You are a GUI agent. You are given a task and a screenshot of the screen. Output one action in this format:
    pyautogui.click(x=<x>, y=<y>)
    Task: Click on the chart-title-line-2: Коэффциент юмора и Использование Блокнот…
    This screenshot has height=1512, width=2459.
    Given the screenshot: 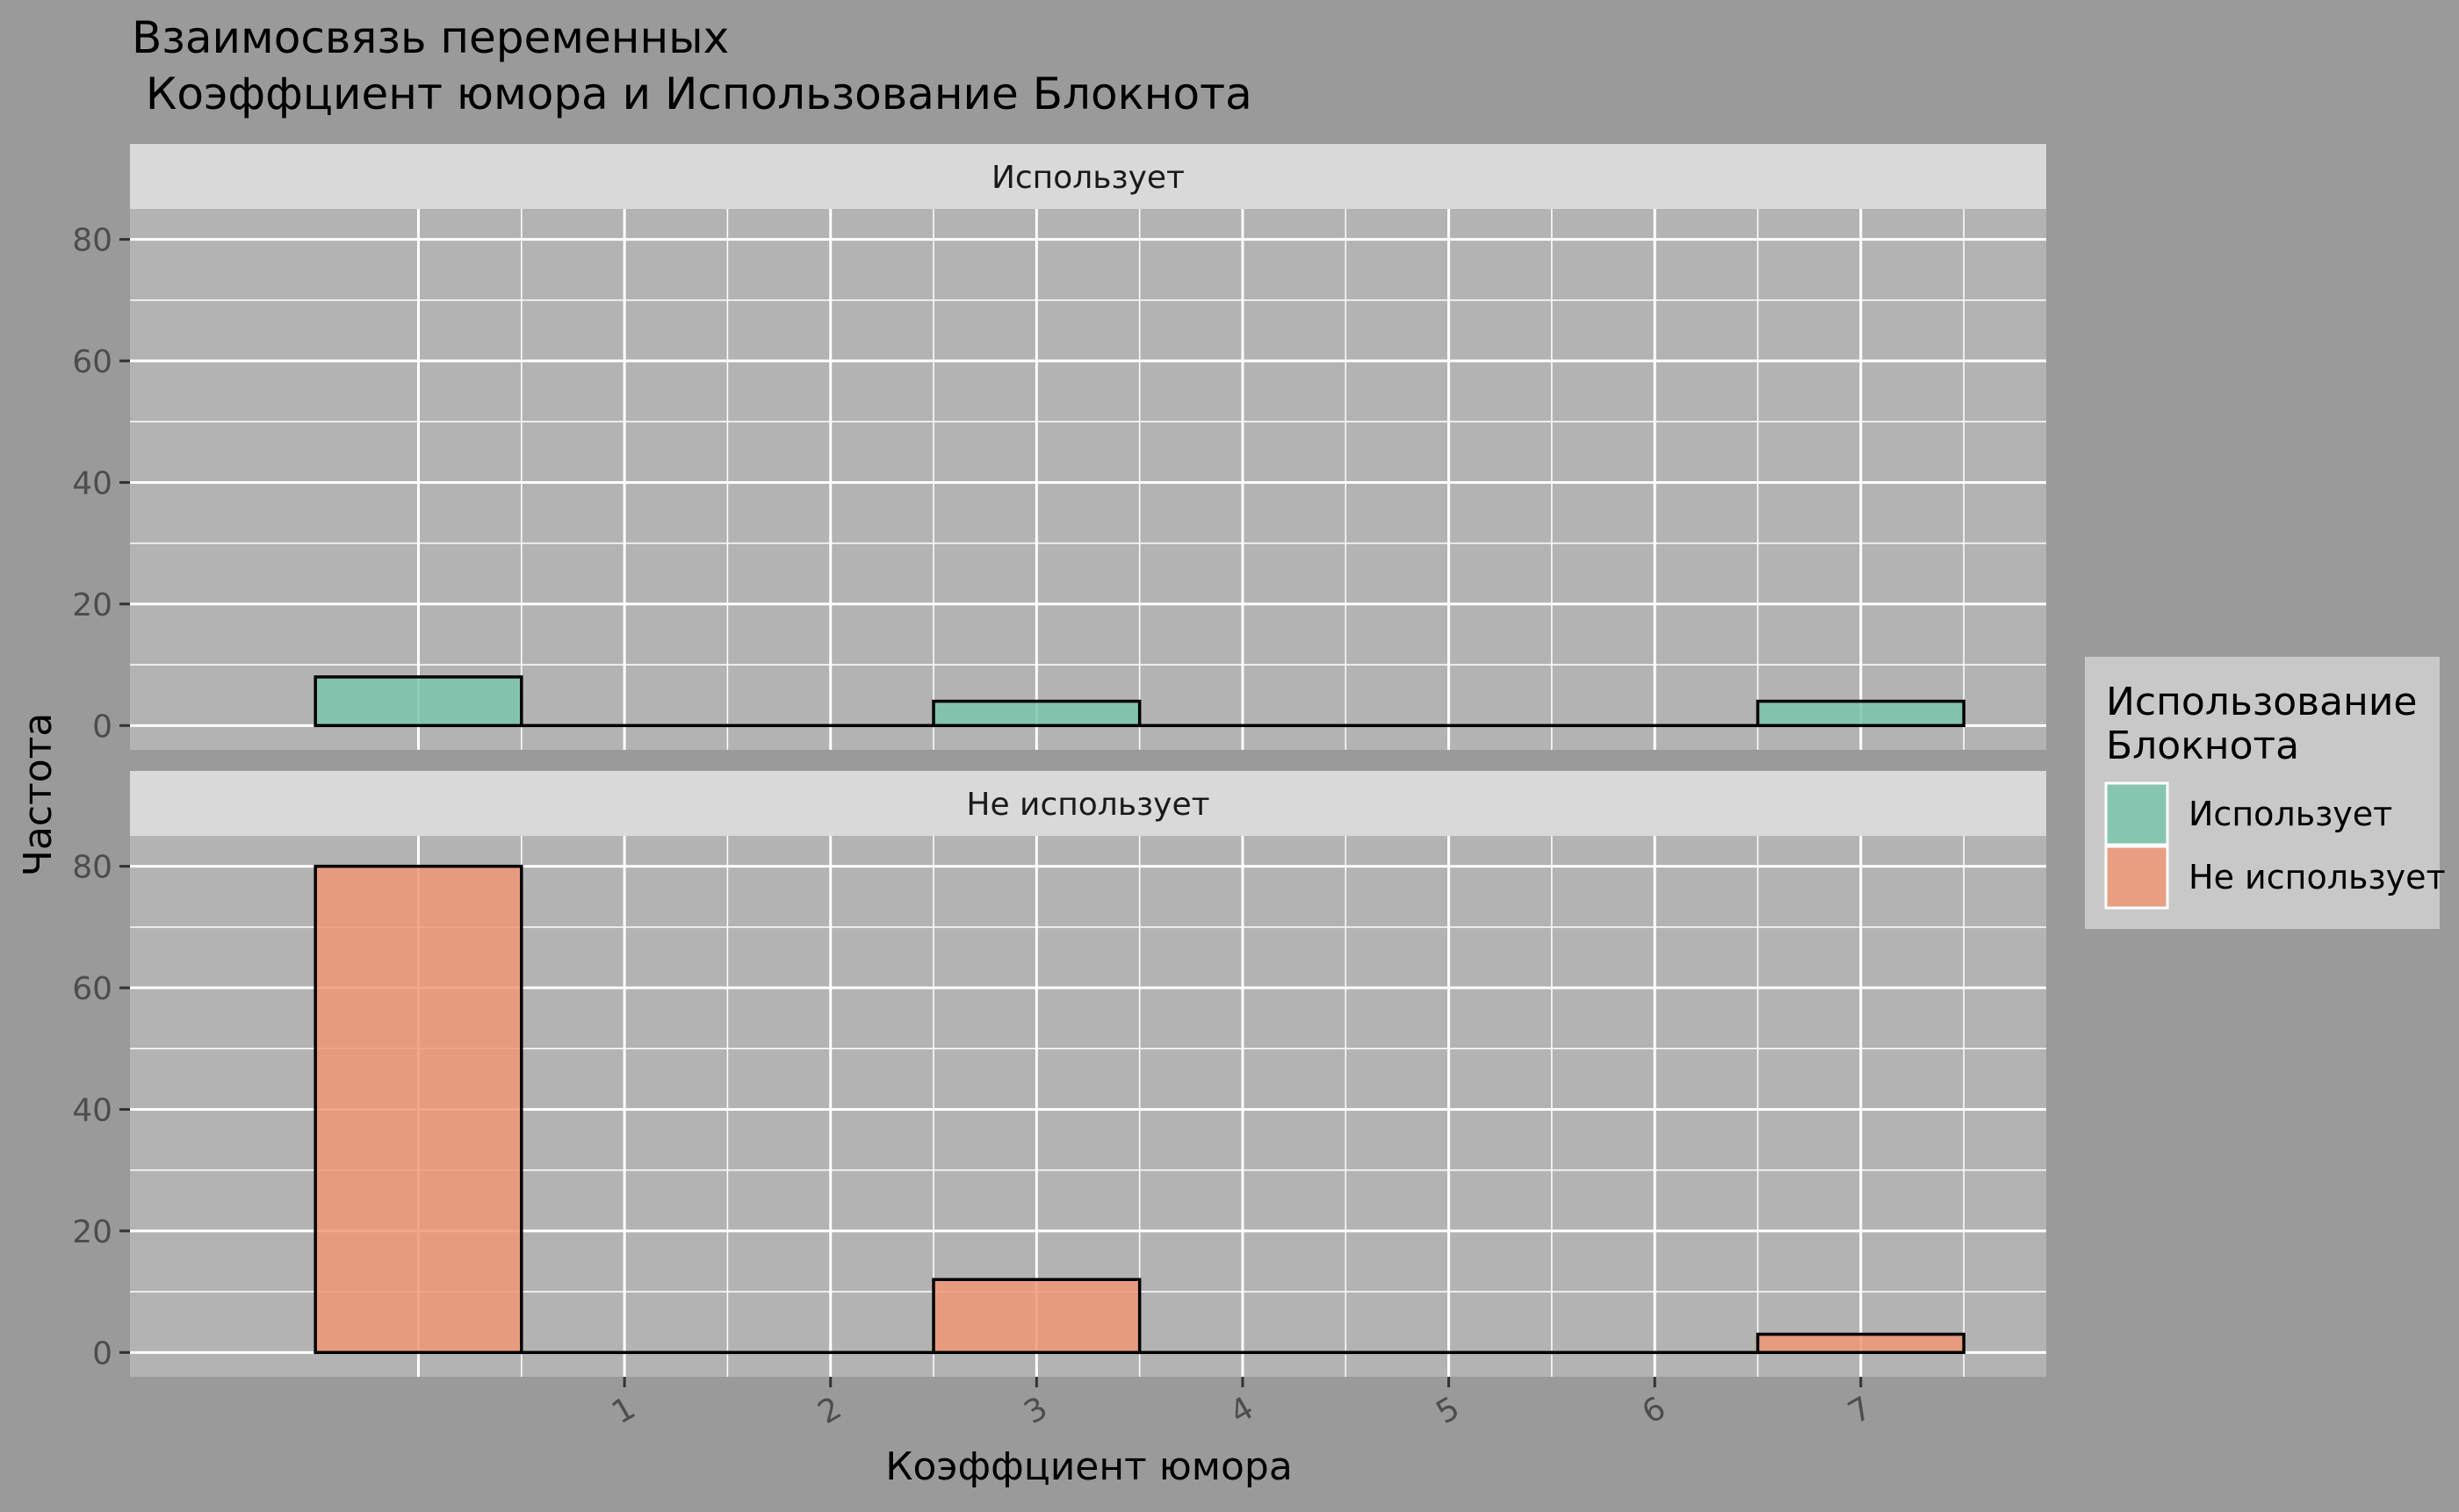 What is the action you would take?
    pyautogui.click(x=692, y=93)
    